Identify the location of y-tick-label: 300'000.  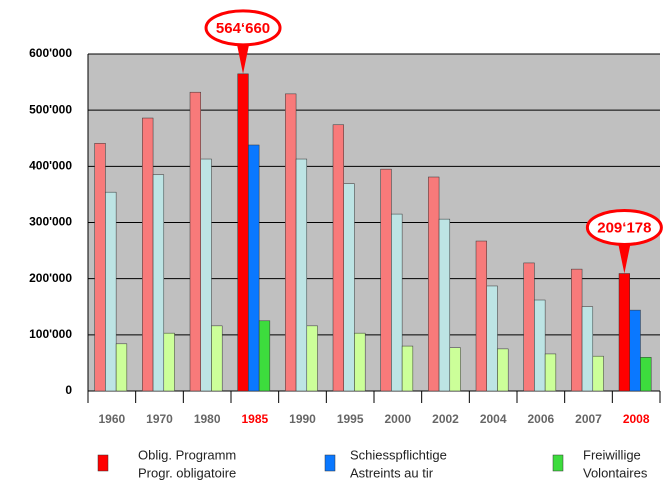
(50, 222).